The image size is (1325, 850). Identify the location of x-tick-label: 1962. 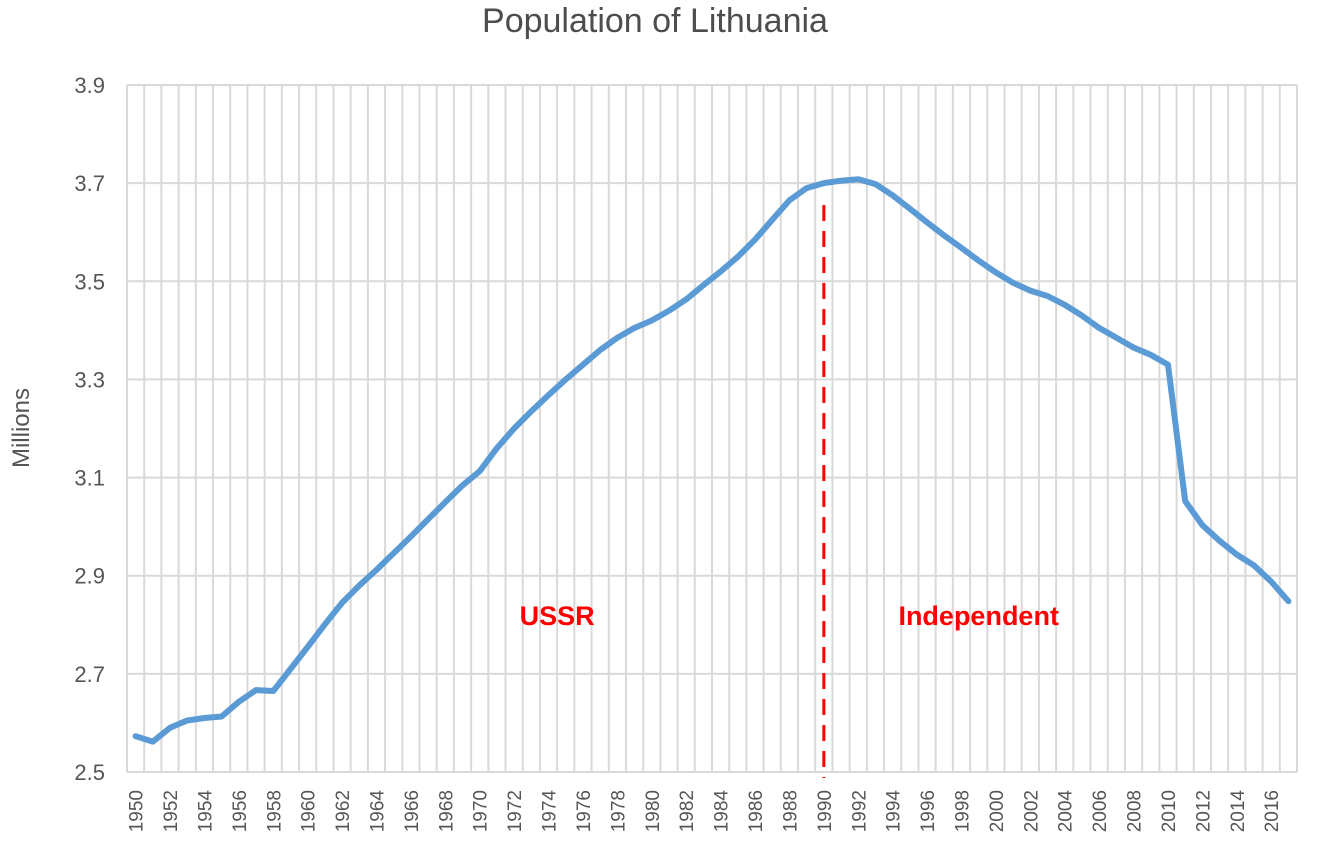
(343, 811).